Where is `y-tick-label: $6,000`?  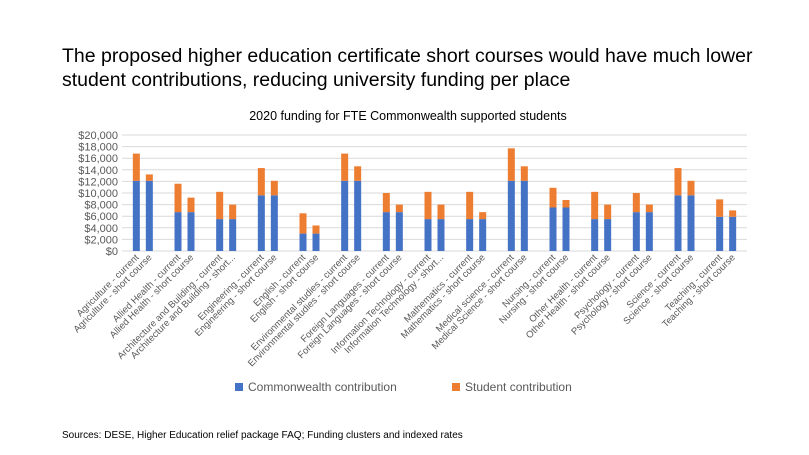
y-tick-label: $6,000 is located at coordinates (101, 217).